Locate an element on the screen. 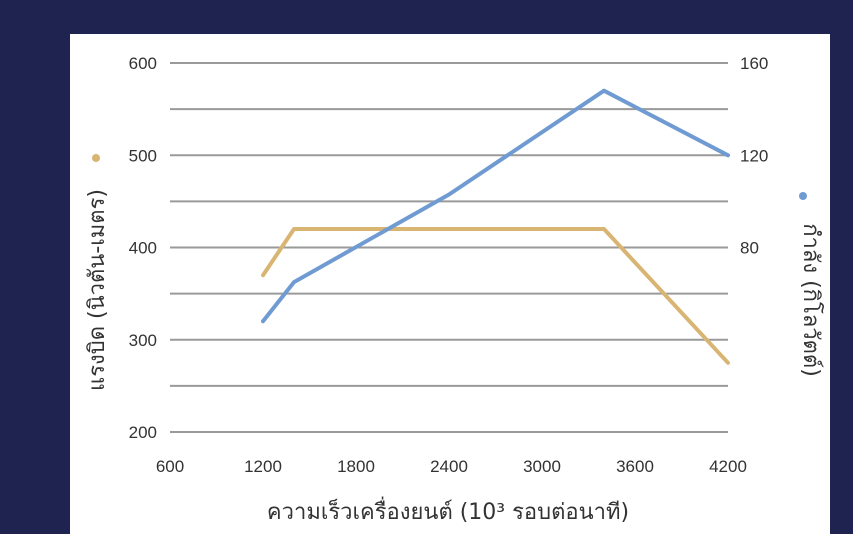  y-right-tick-label: 160 is located at coordinates (754, 63).